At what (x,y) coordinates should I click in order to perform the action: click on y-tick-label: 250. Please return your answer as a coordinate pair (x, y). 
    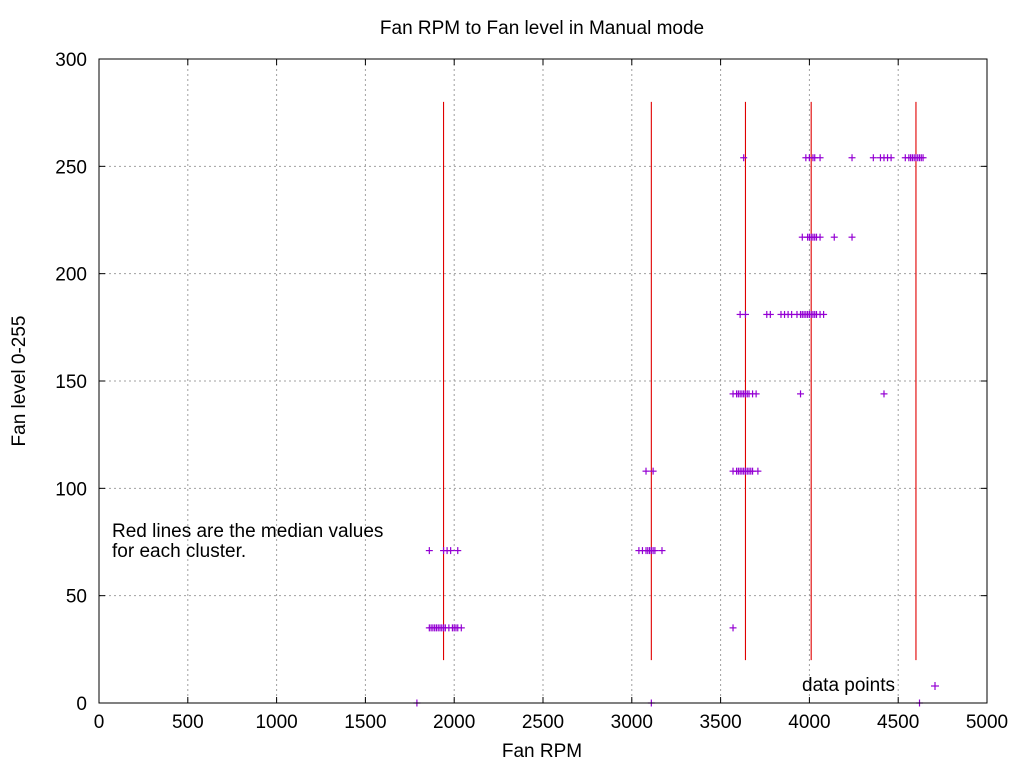
    Looking at the image, I should click on (71, 167).